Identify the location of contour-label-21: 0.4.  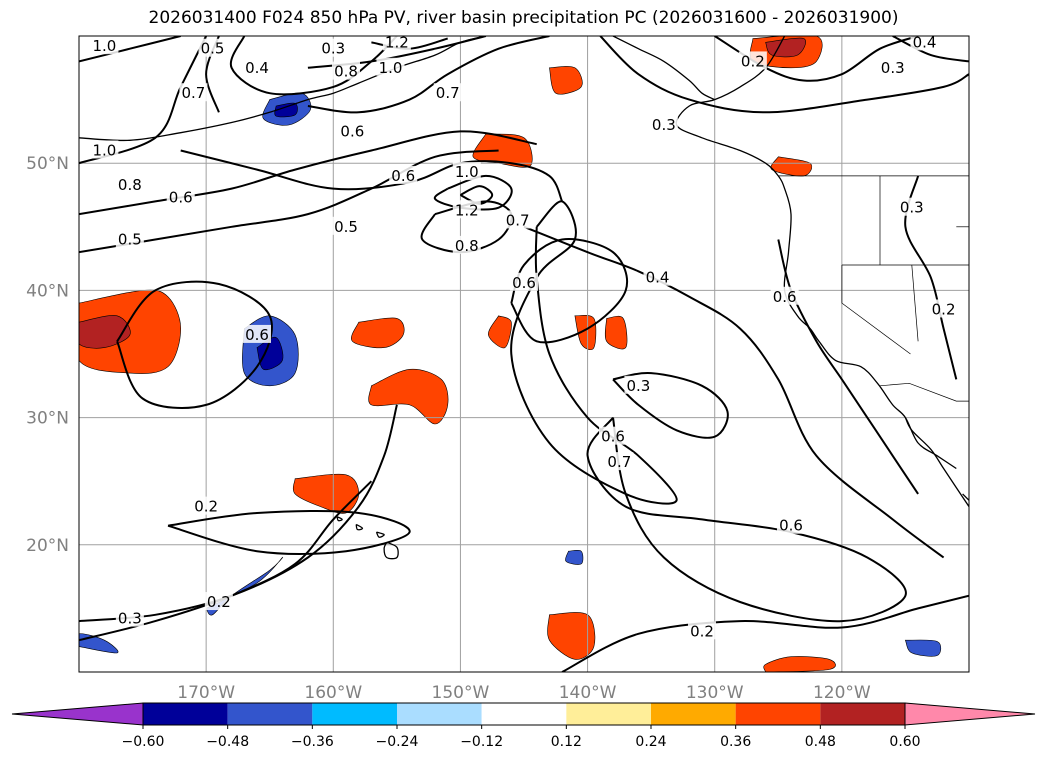
(658, 278).